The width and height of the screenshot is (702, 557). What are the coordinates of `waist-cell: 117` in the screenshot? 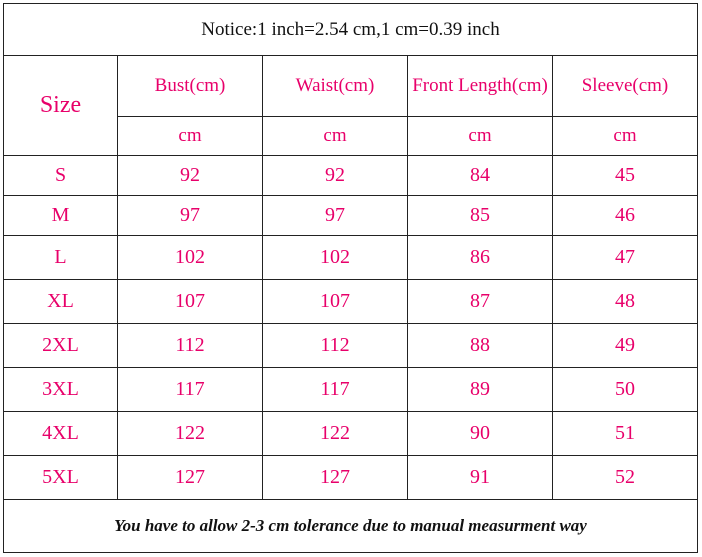 It's located at (335, 389).